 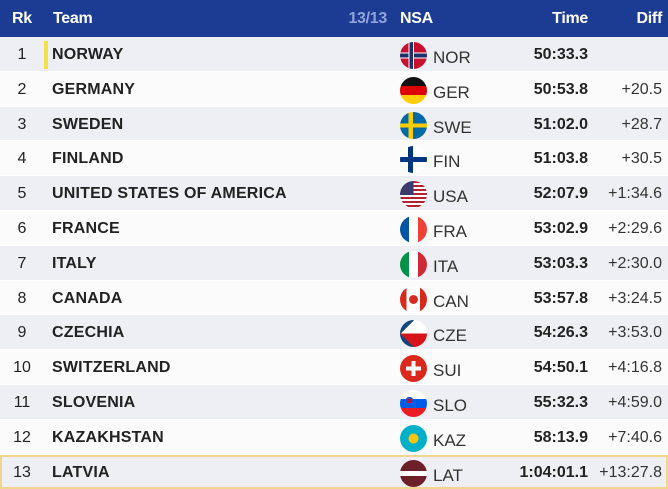 What do you see at coordinates (560, 263) in the screenshot?
I see `time: 53:03.3` at bounding box center [560, 263].